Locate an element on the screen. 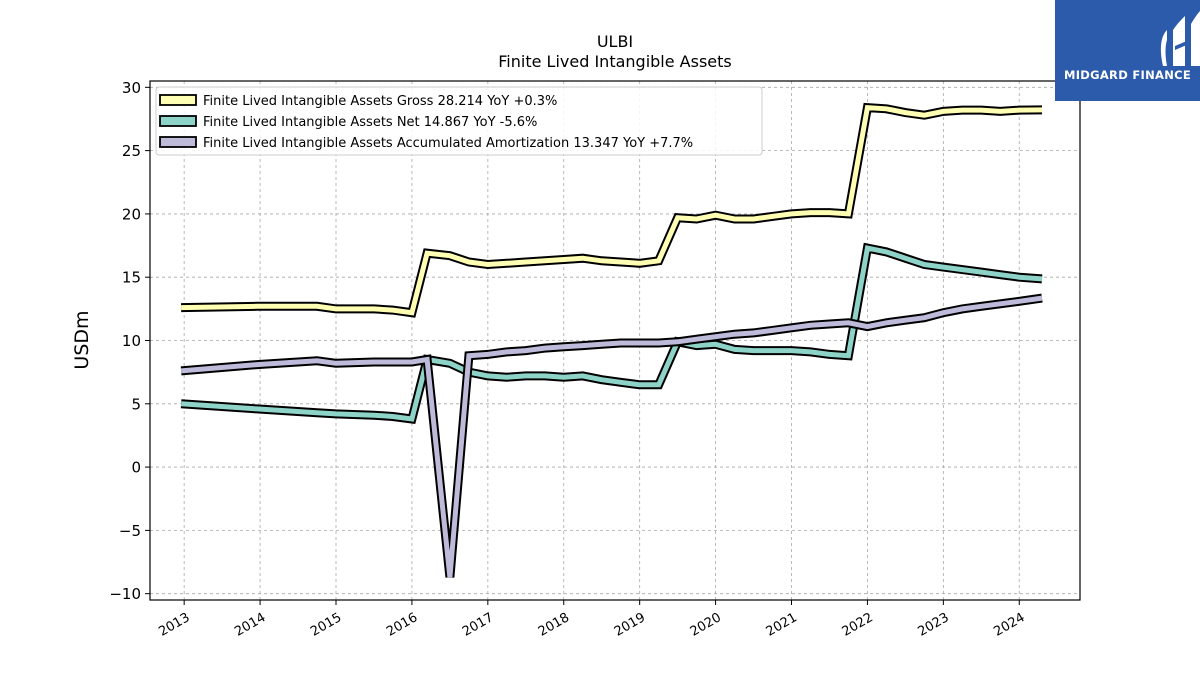 The height and width of the screenshot is (675, 1200). y-tick-label: 10 is located at coordinates (131, 341).